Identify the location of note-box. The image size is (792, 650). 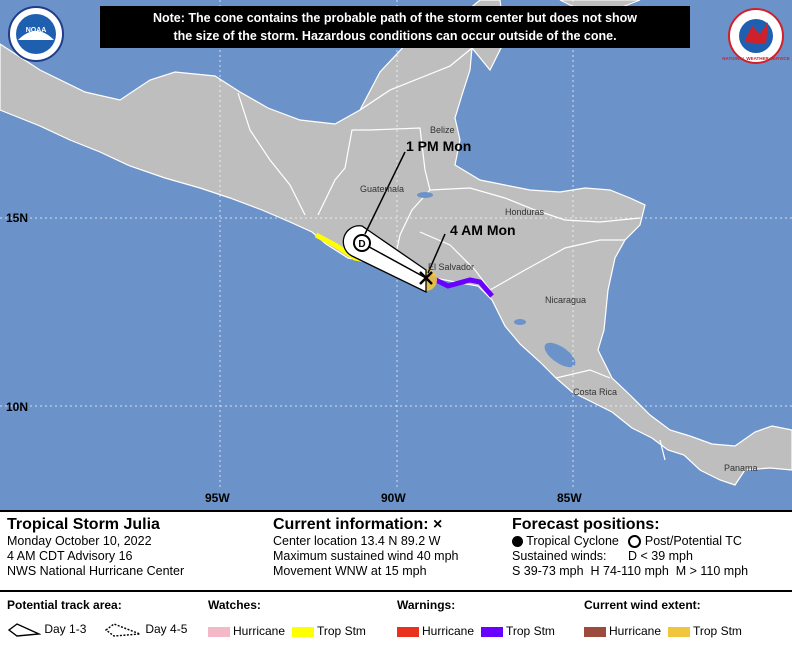
(395, 27).